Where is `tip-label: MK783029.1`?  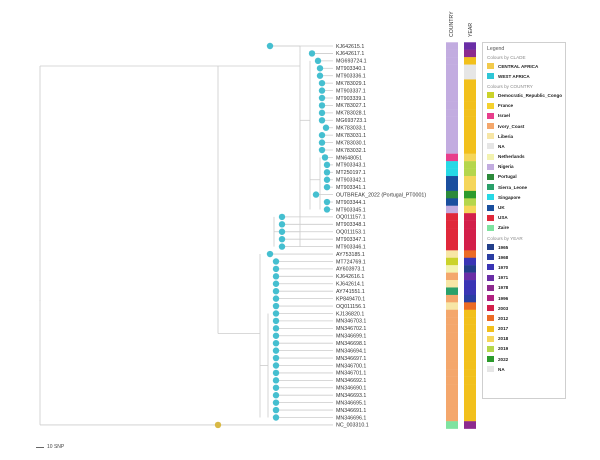 tip-label: MK783029.1 is located at coordinates (351, 84).